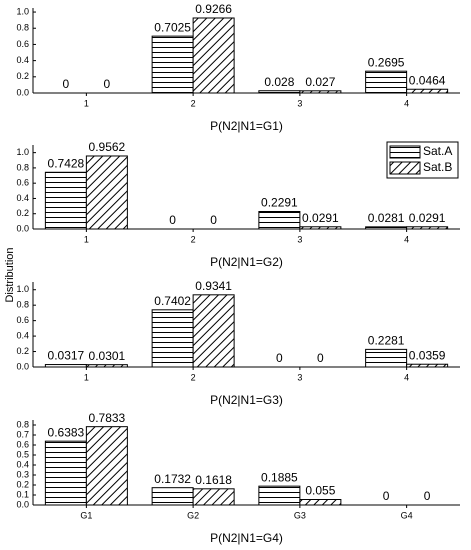  I want to click on value-label: 0.055, so click(320, 491).